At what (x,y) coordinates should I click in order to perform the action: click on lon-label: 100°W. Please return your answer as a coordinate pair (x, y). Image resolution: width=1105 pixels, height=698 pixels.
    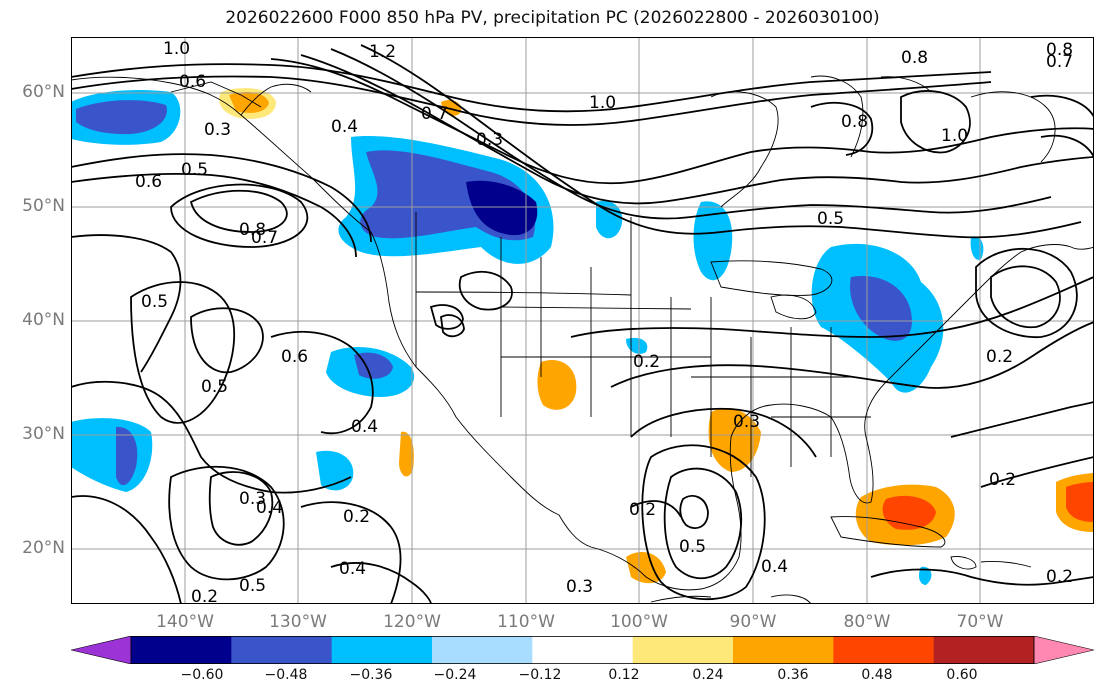
    Looking at the image, I should click on (639, 622).